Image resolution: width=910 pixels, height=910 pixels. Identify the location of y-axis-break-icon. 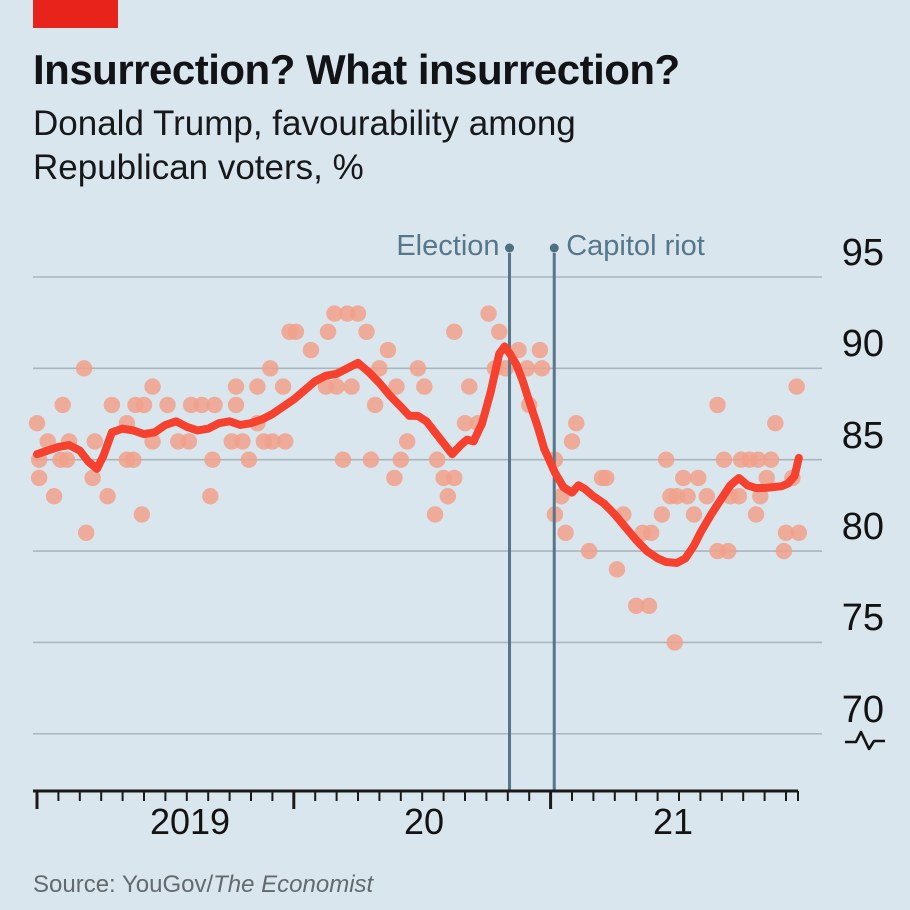
(865, 740).